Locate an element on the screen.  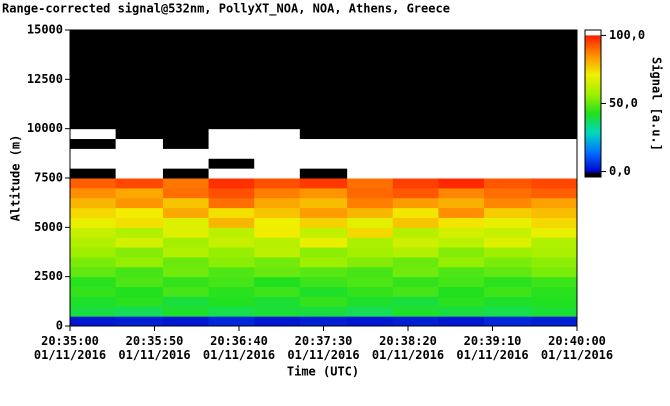
y-axis-label: Altitude (m) is located at coordinates (16, 178).